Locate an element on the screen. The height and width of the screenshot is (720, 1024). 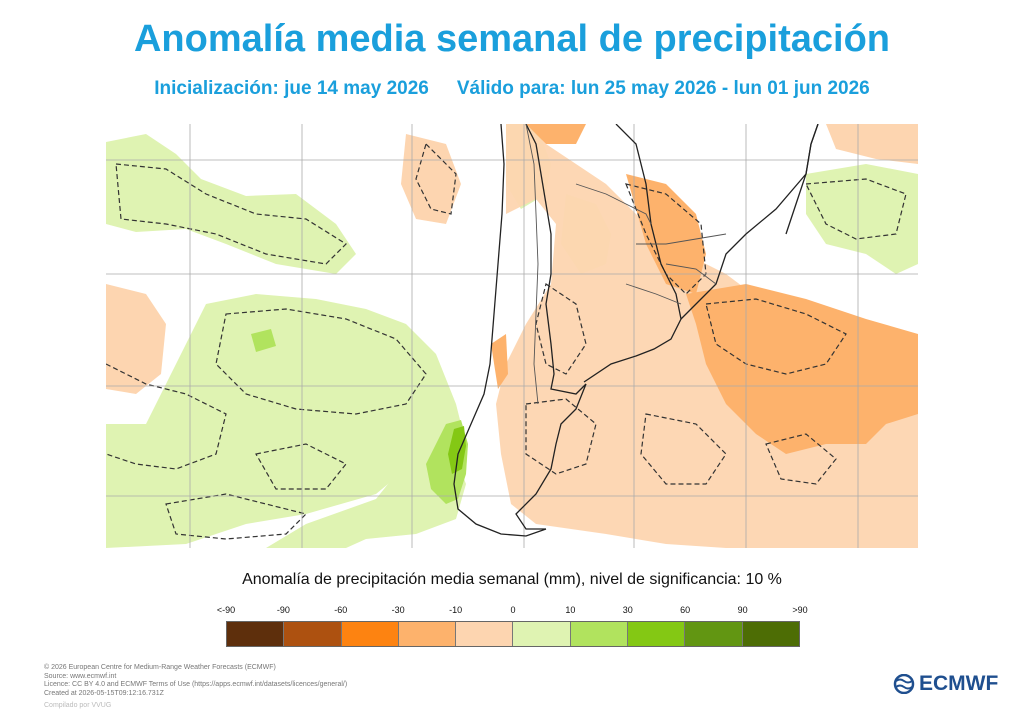
colorbar-label: -60 is located at coordinates (341, 610).